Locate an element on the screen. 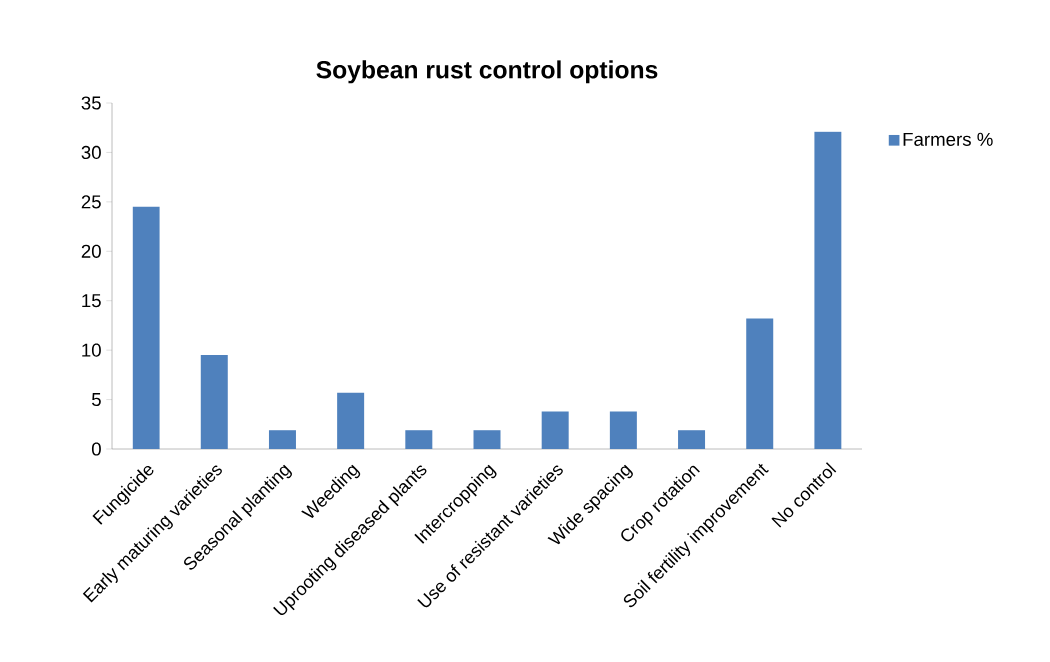 Image resolution: width=1050 pixels, height=662 pixels. y-tick-label: 30 is located at coordinates (91, 152).